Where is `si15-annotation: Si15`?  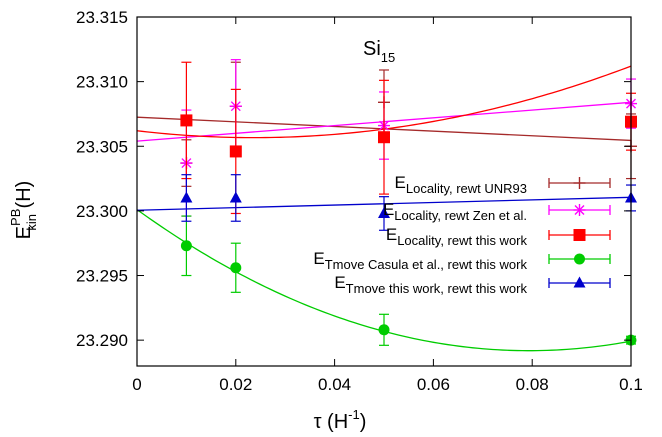 si15-annotation: Si15 is located at coordinates (379, 51).